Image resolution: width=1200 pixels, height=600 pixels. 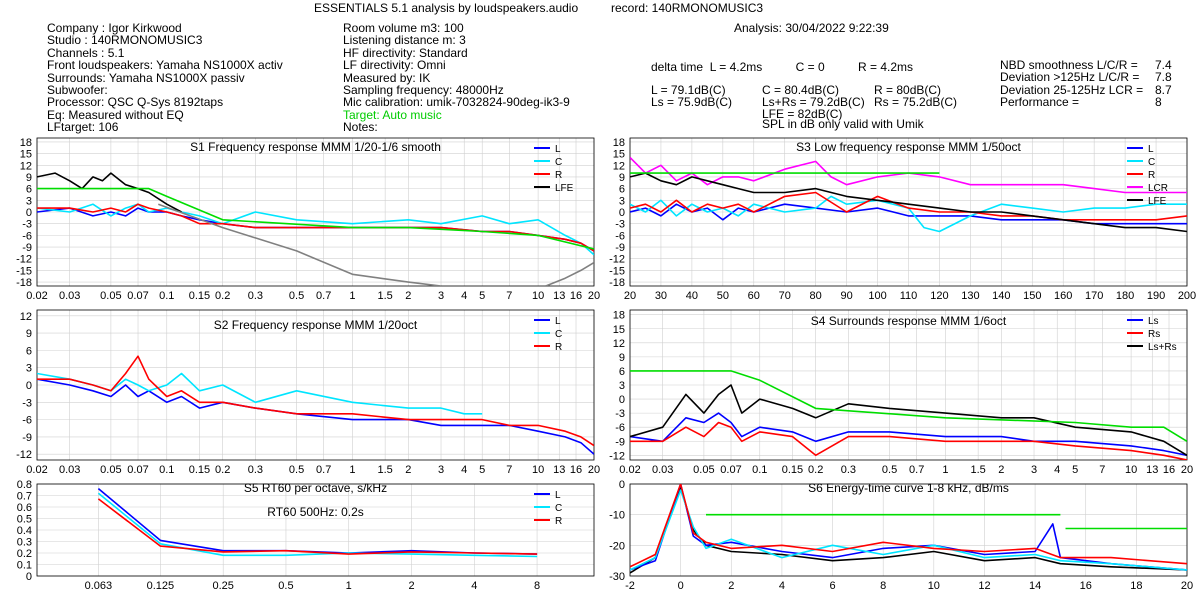 What do you see at coordinates (730, 470) in the screenshot?
I see `x-tick-label: 0.07` at bounding box center [730, 470].